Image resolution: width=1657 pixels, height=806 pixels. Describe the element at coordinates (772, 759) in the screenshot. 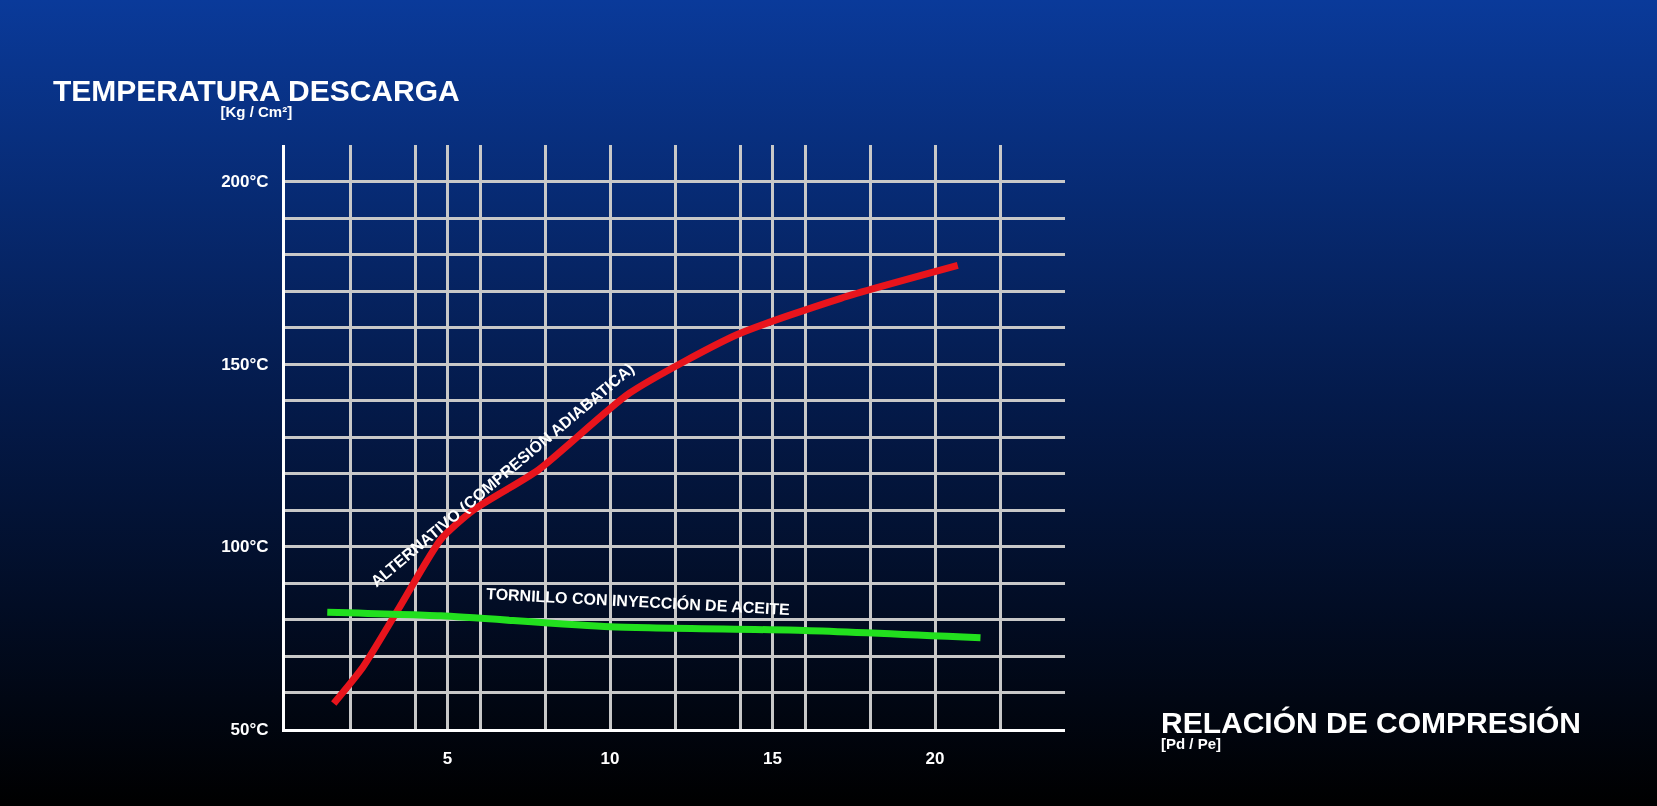

I see `x-tick-label: 15` at that location.